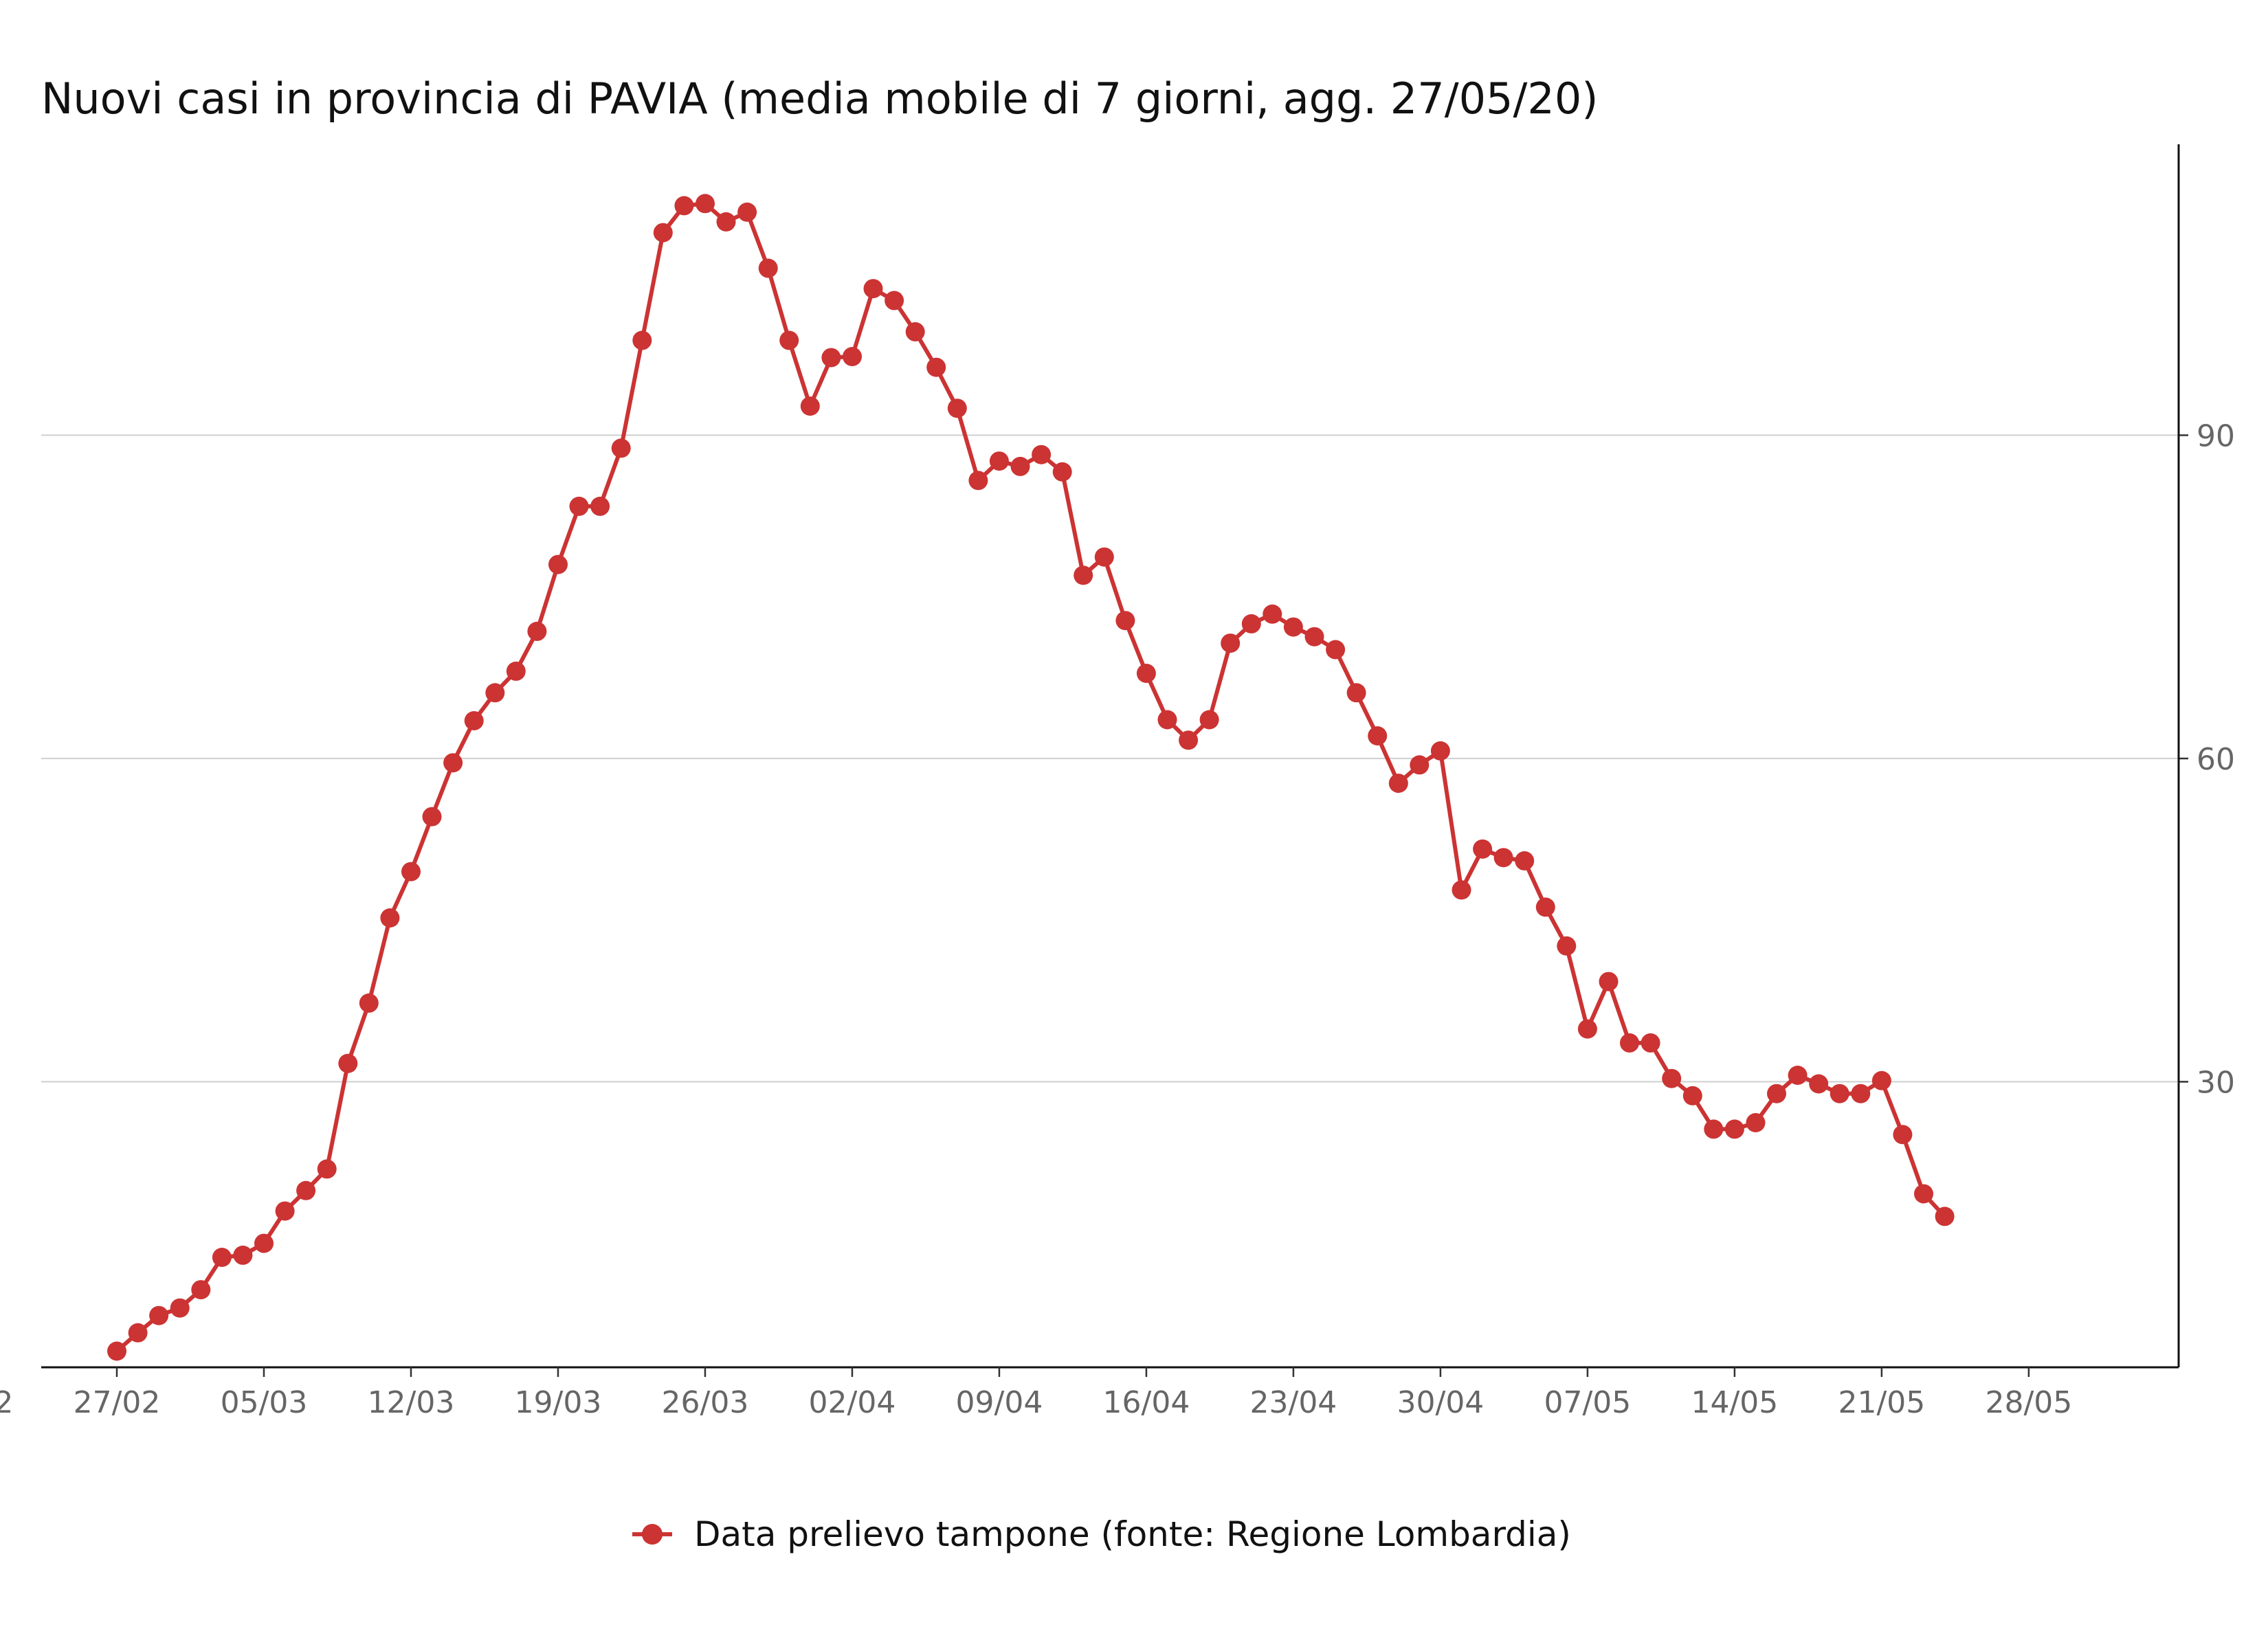  I want to click on x-tick-label: 05/03, so click(264, 1402).